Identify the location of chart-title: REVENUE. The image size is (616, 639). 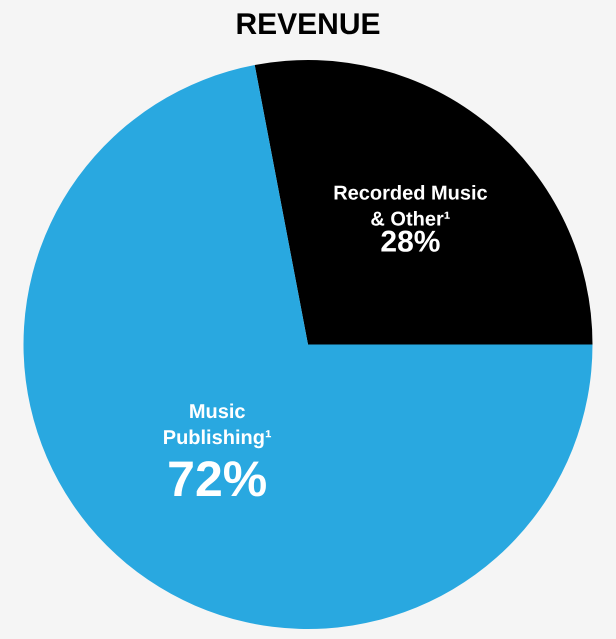
(308, 24).